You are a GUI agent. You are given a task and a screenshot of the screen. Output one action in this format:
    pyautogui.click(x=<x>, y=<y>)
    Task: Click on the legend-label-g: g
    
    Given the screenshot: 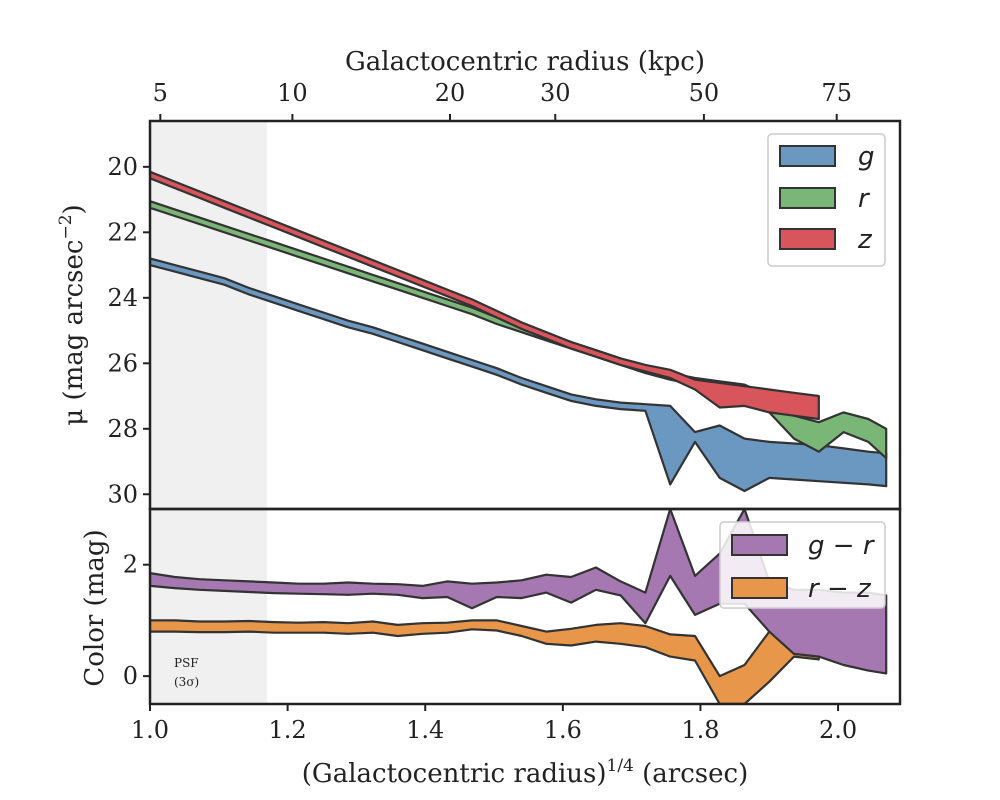 What is the action you would take?
    pyautogui.click(x=866, y=157)
    